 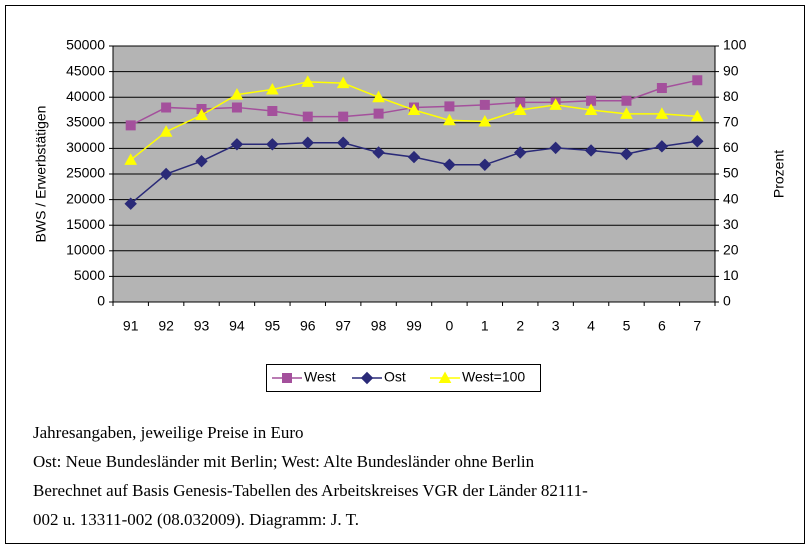 What do you see at coordinates (735, 45) in the screenshot?
I see `y2-tick-label: 100` at bounding box center [735, 45].